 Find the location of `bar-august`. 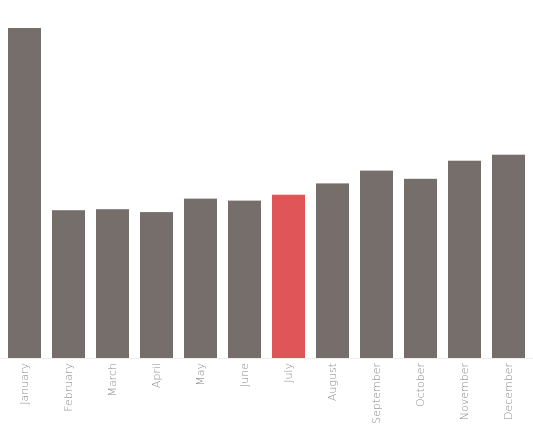

bar-august is located at coordinates (332, 270).